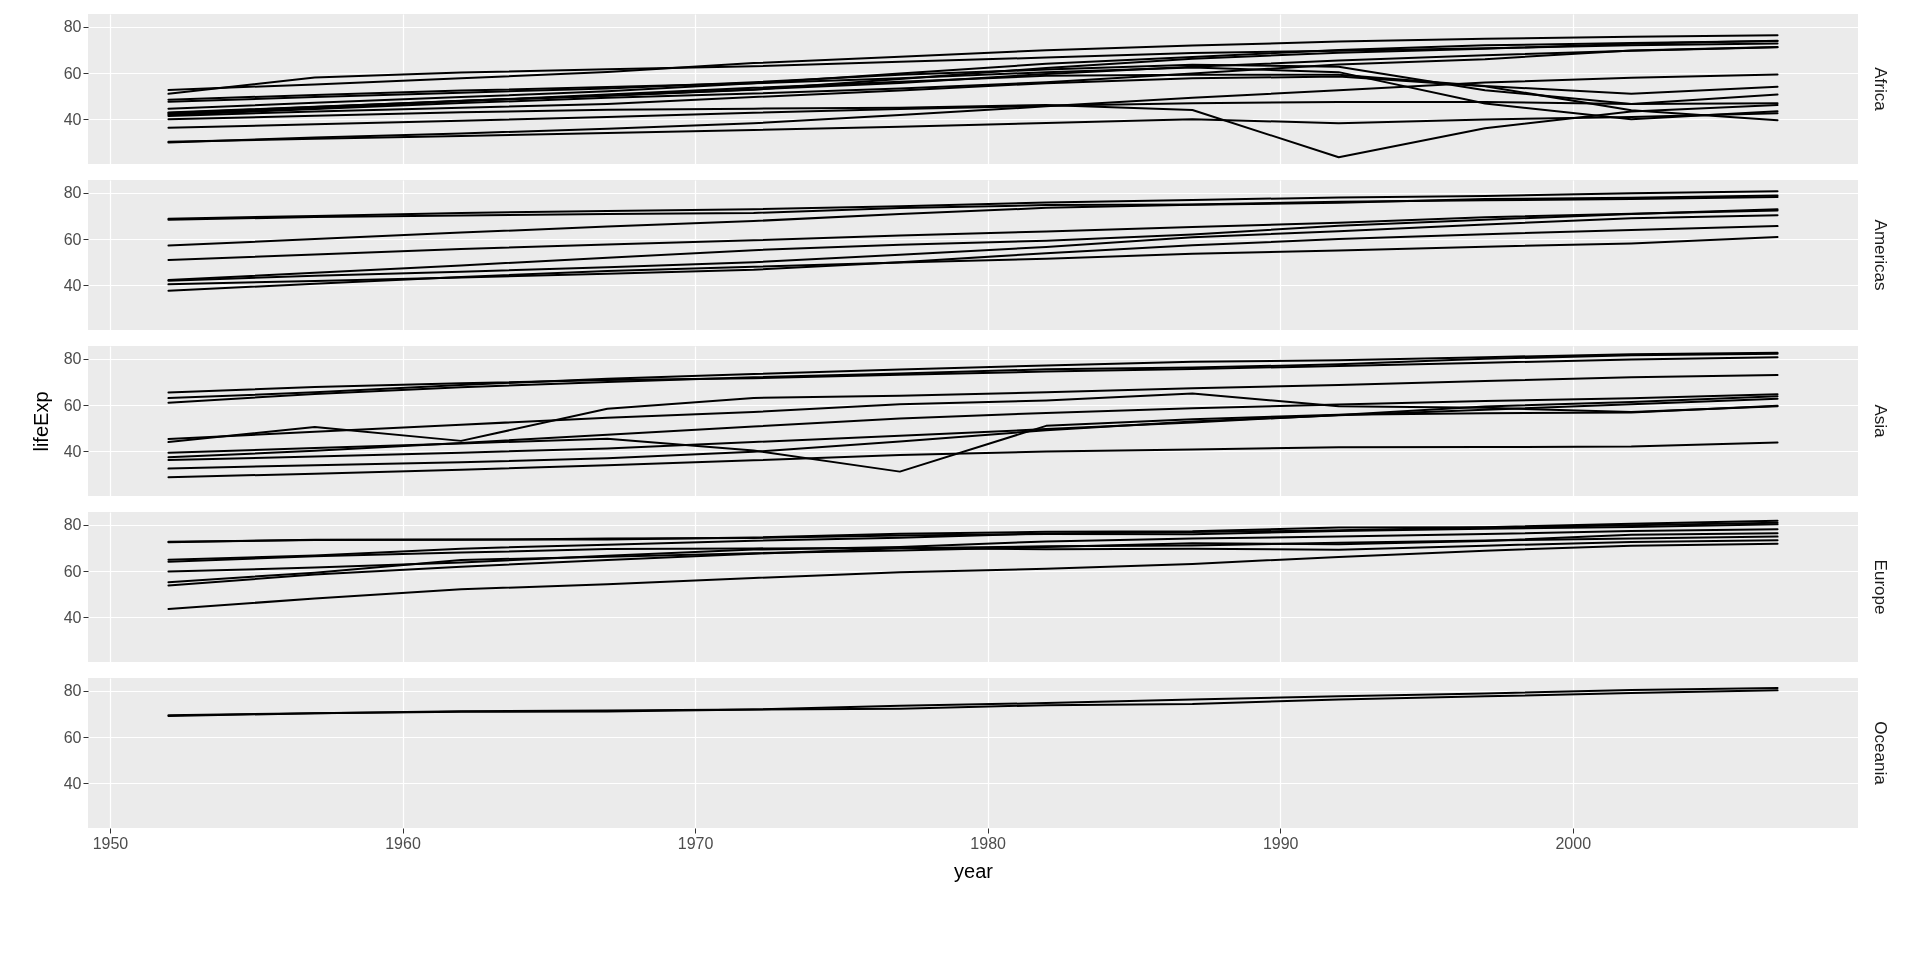 The height and width of the screenshot is (960, 1920). I want to click on text: Asia, so click(1880, 421).